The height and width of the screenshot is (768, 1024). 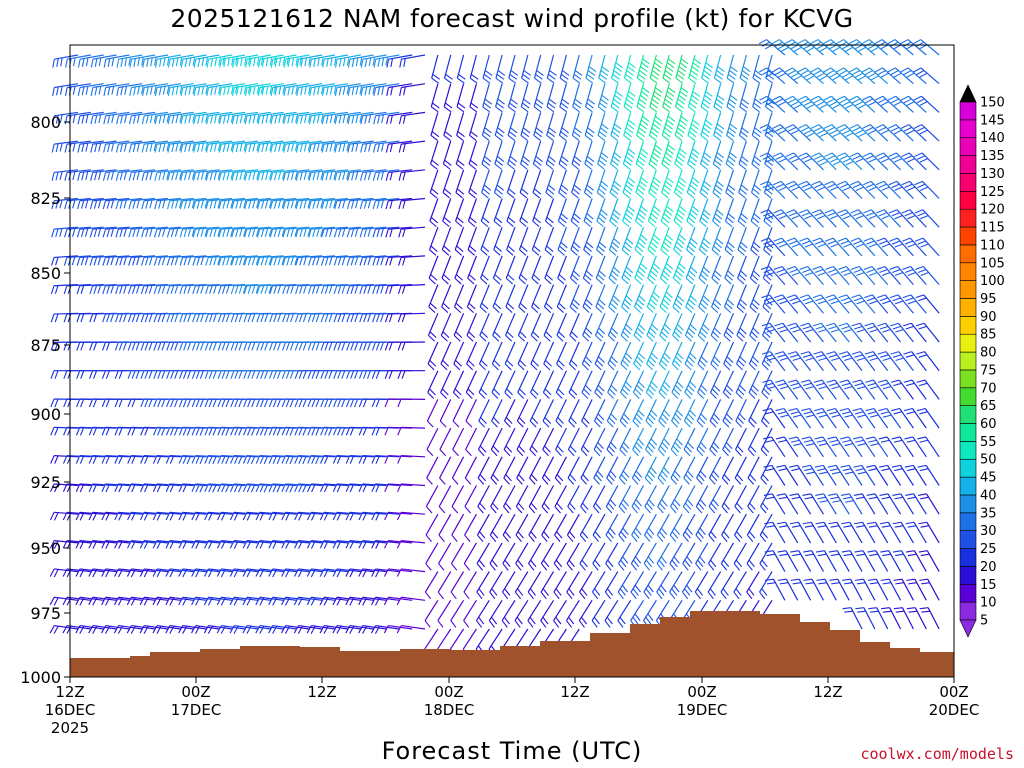 What do you see at coordinates (701, 692) in the screenshot?
I see `x-tick-label: 00Z` at bounding box center [701, 692].